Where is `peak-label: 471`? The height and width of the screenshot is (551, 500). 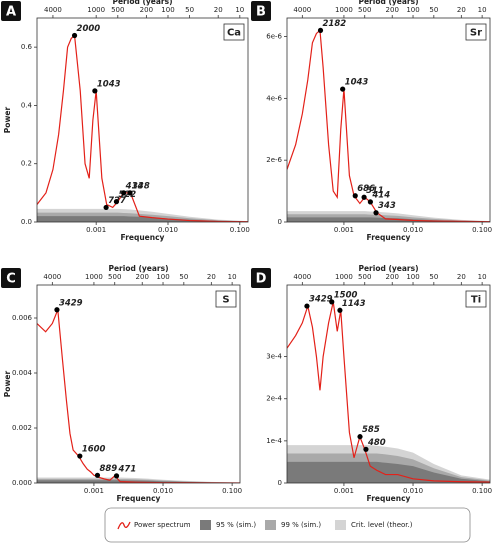
peak-label: 471 is located at coordinates (127, 469).